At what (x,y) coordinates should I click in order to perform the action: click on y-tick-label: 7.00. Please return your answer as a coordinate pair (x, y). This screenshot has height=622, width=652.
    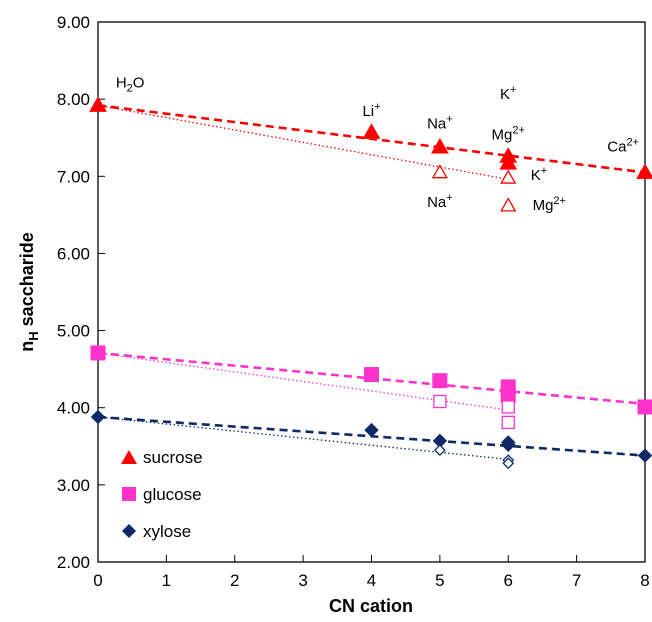
    Looking at the image, I should click on (73, 176).